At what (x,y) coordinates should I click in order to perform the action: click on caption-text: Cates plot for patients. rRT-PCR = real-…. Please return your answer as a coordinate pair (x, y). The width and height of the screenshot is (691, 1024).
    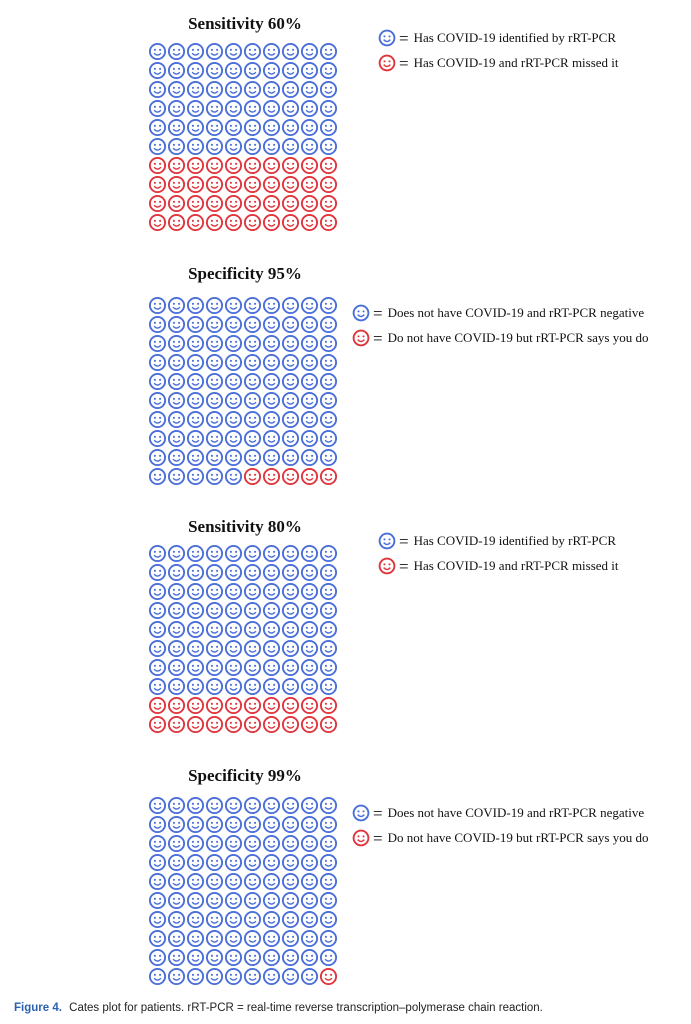
    Looking at the image, I should click on (306, 1008).